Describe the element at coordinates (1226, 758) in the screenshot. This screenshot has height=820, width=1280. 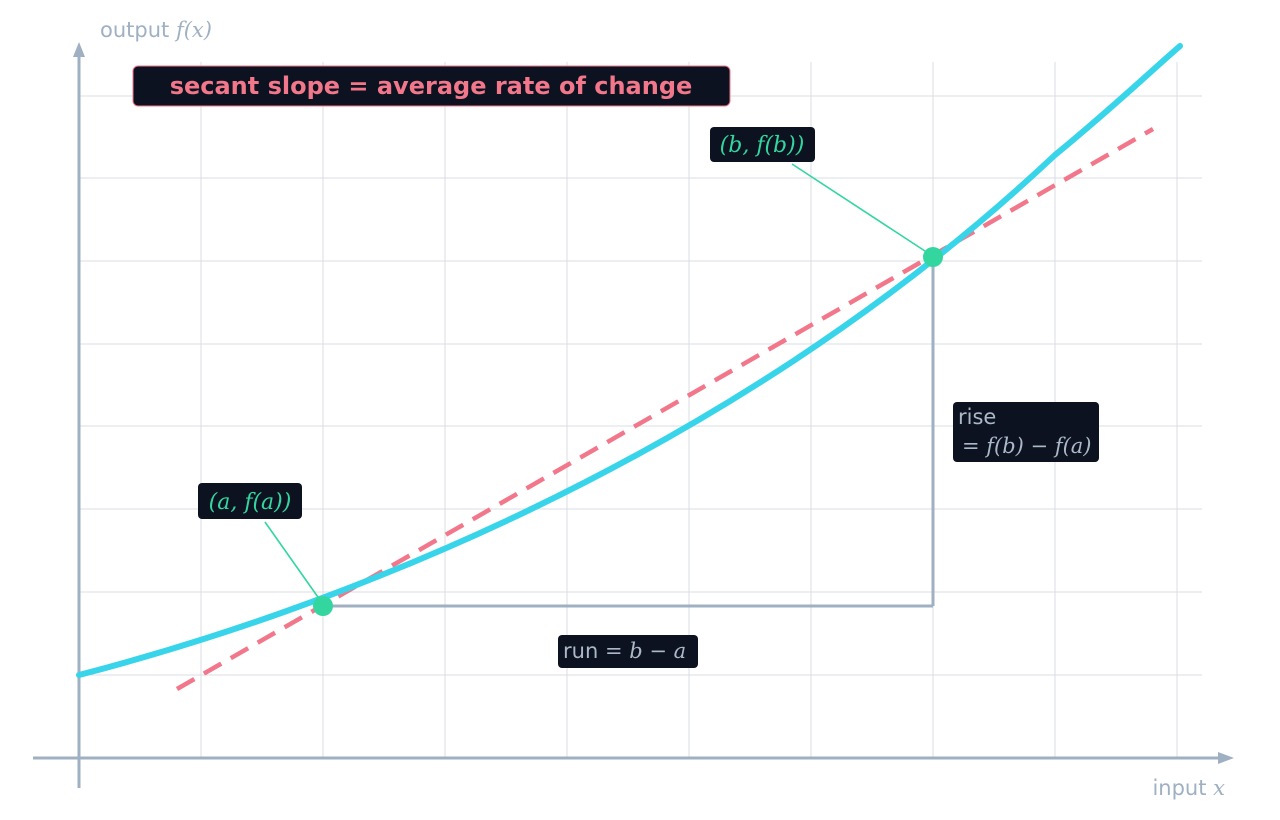
I see `x-axis-arrow-icon` at that location.